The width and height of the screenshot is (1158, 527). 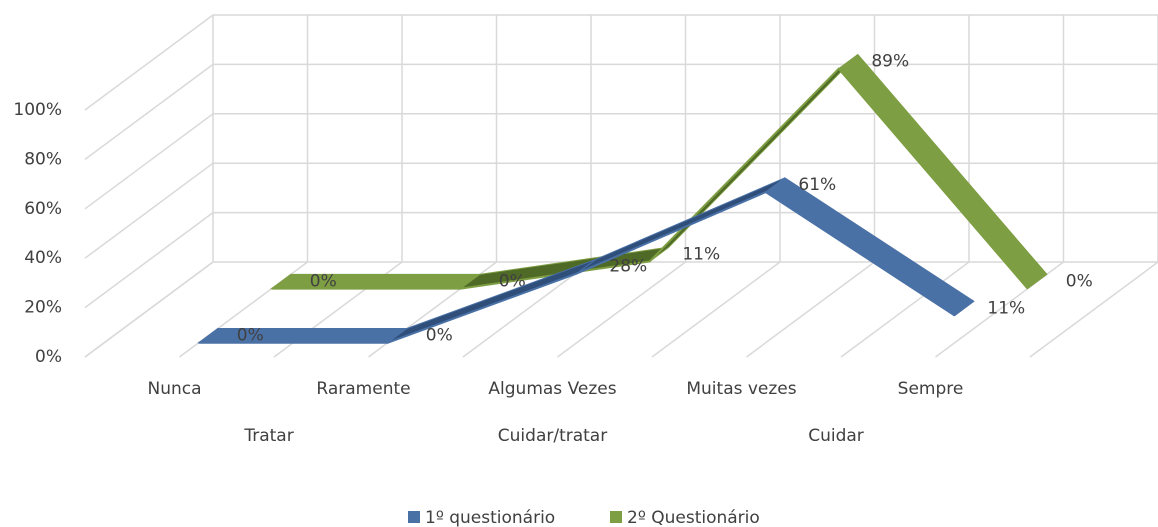 I want to click on x-tick-label: Raramente, so click(x=363, y=389).